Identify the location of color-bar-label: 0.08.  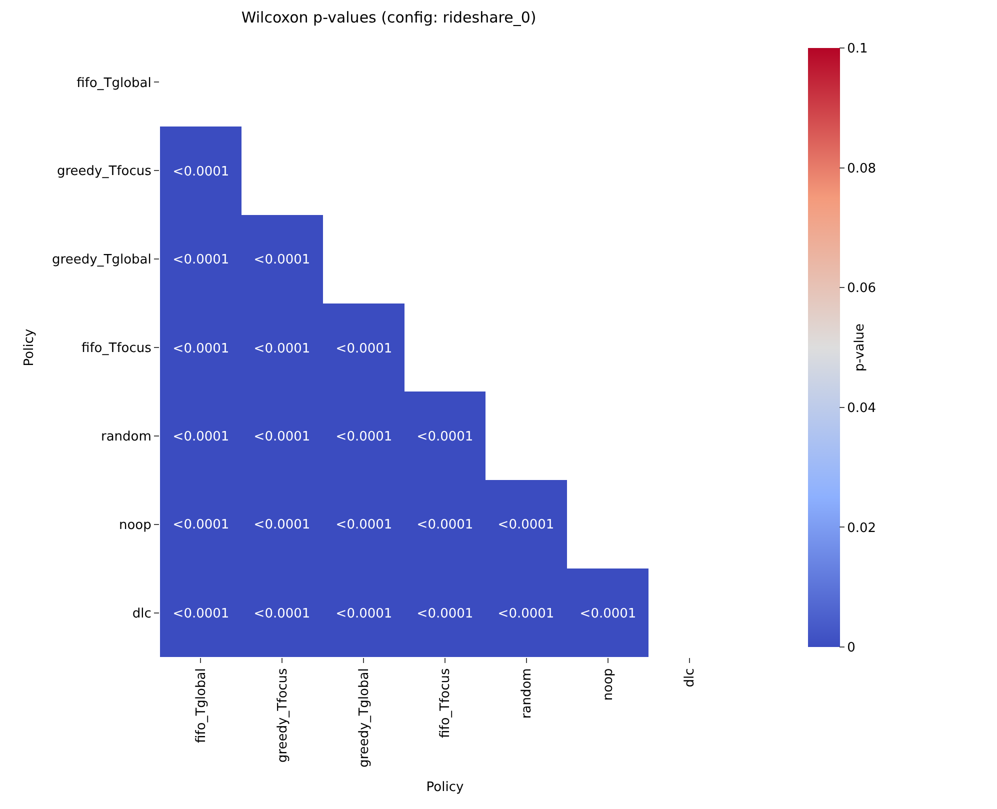
(861, 168).